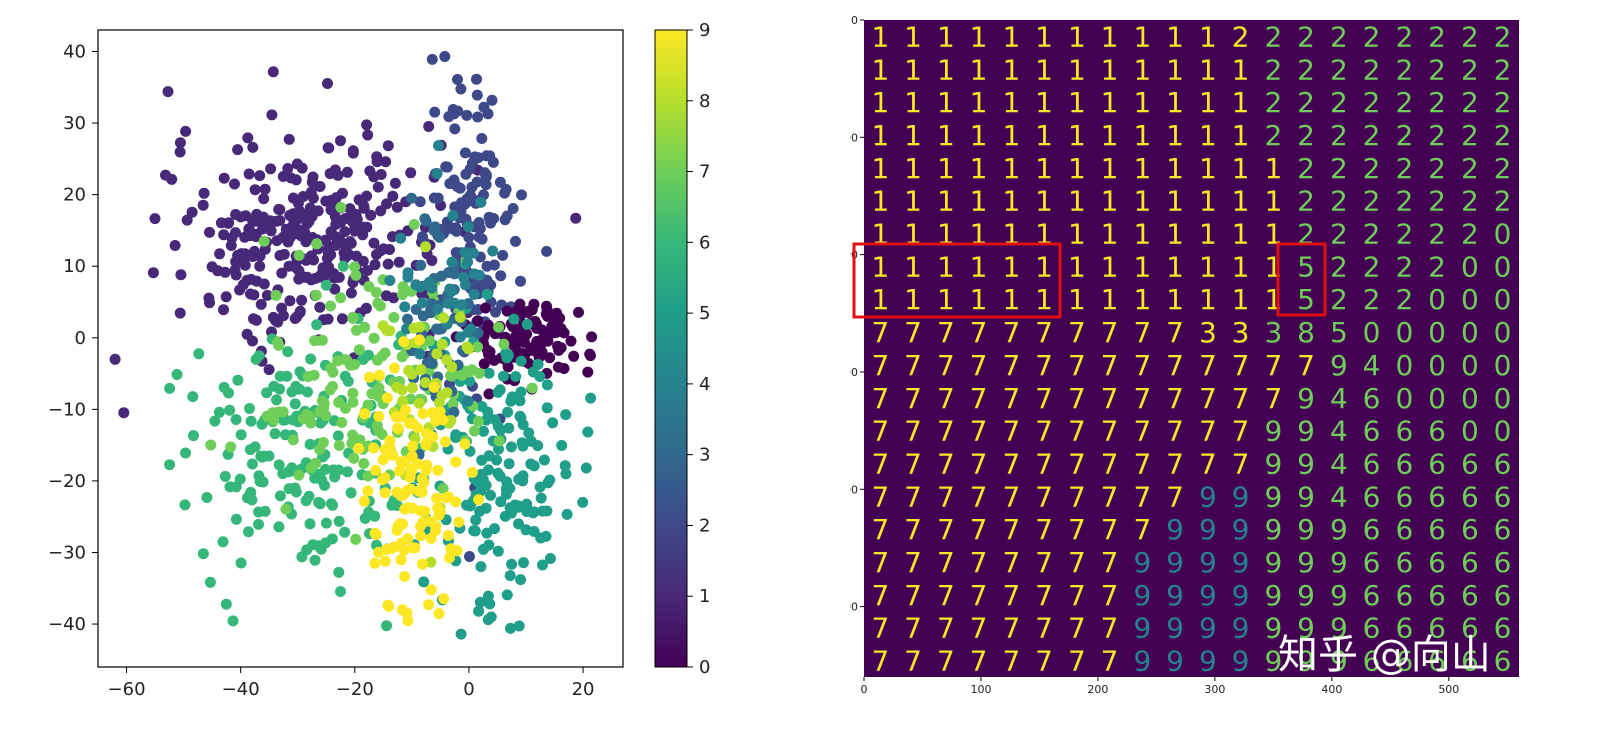  What do you see at coordinates (1331, 689) in the screenshot?
I see `manifold-x-tick-label: 400` at bounding box center [1331, 689].